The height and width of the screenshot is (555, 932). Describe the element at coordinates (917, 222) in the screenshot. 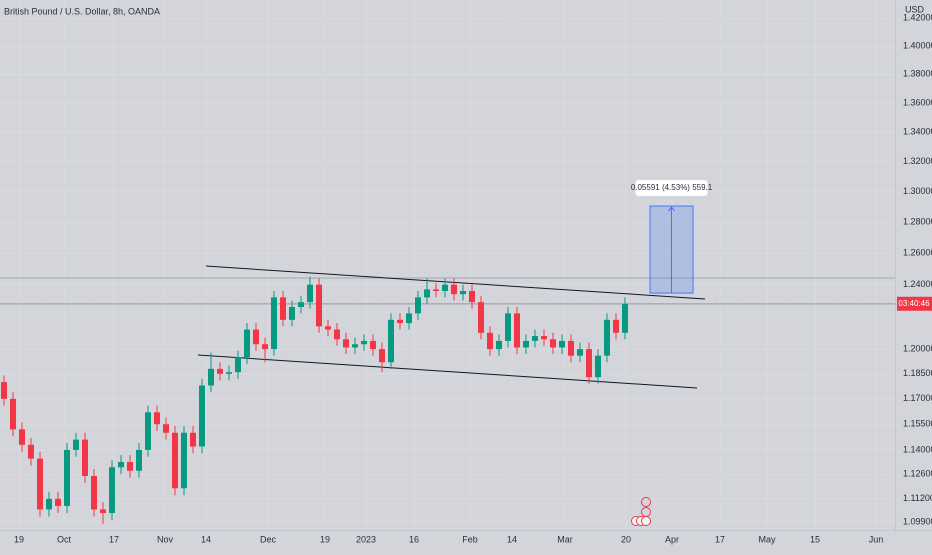

I see `y-tick-label: 1.28000` at that location.